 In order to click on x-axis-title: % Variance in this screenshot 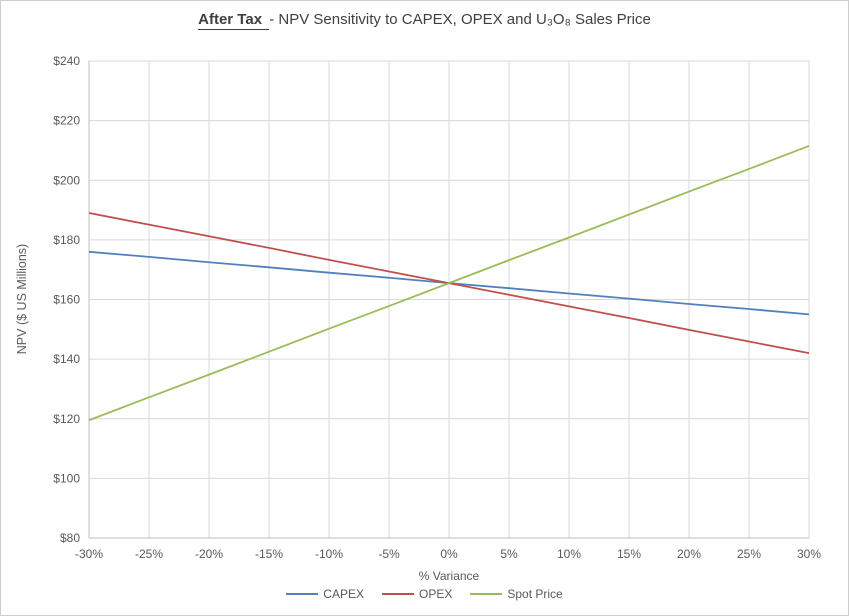, I will do `click(449, 576)`.